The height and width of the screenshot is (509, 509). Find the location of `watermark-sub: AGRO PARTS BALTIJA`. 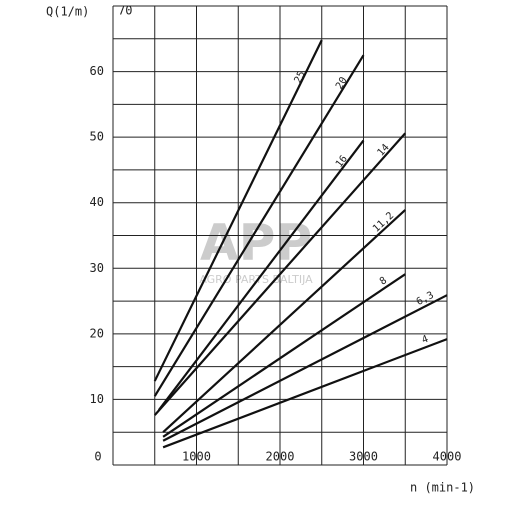

watermark-sub: AGRO PARTS BALTIJA is located at coordinates (256, 279).